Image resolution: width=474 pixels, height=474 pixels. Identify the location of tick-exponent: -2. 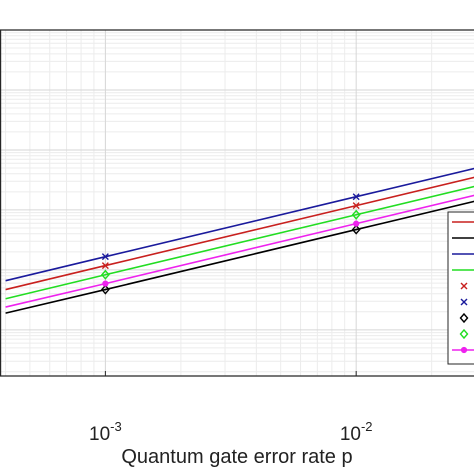
(367, 426).